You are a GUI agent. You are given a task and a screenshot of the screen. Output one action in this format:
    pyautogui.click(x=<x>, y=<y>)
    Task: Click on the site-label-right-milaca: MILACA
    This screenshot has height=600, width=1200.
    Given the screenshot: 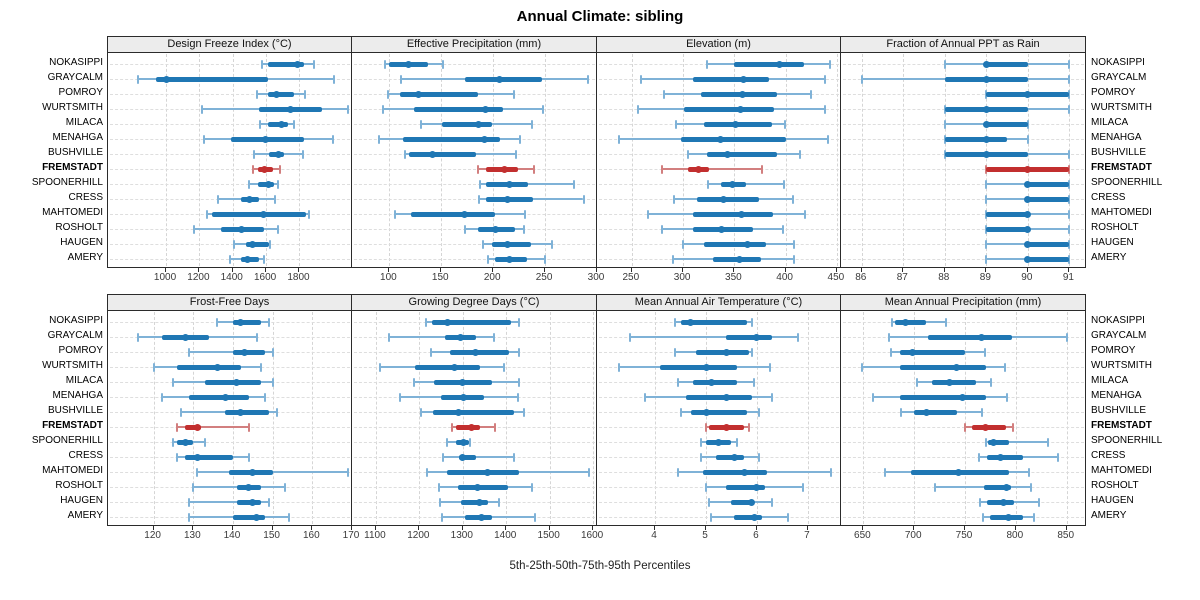 What is the action you would take?
    pyautogui.click(x=1110, y=122)
    